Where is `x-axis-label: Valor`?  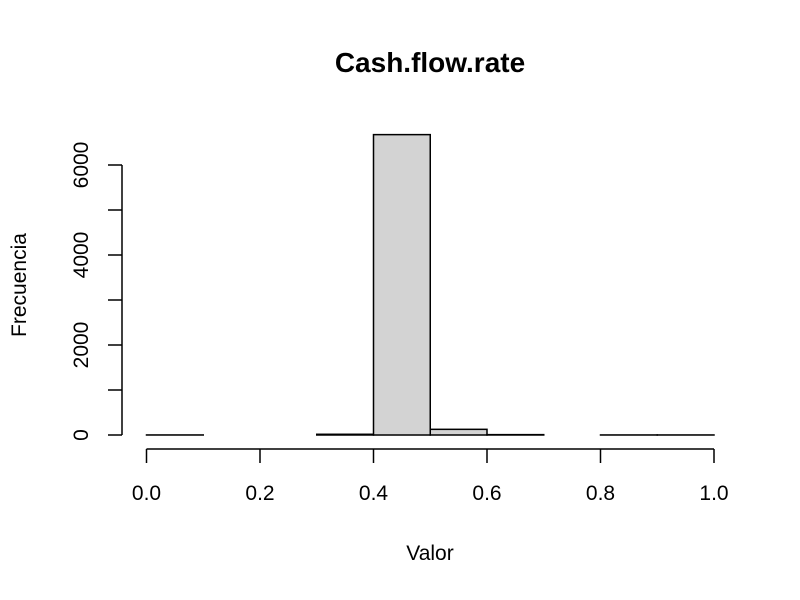 x-axis-label: Valor is located at coordinates (429, 553).